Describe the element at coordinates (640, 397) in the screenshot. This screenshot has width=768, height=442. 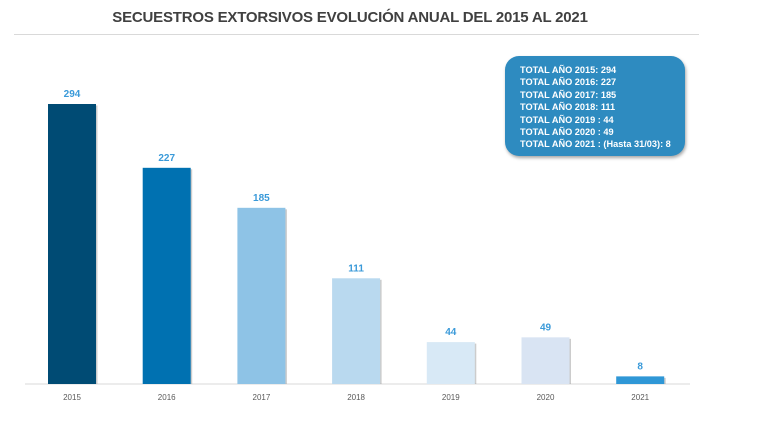
I see `x-tick-label-2021: 2021` at that location.